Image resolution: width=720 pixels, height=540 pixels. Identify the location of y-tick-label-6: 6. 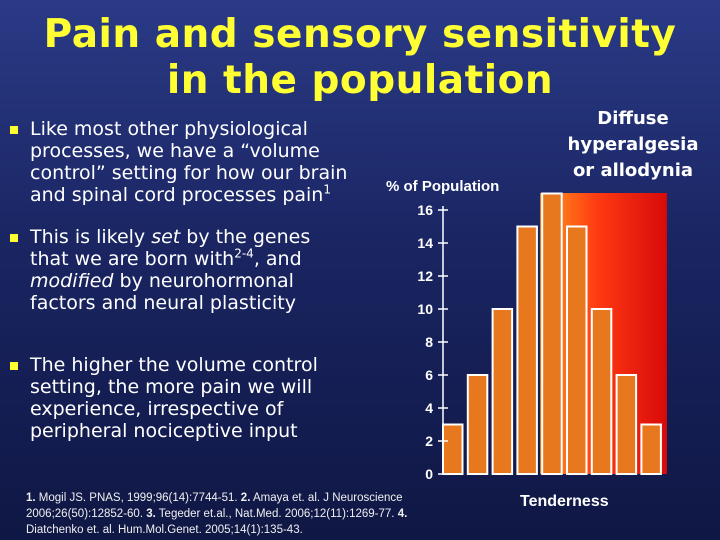
(429, 375).